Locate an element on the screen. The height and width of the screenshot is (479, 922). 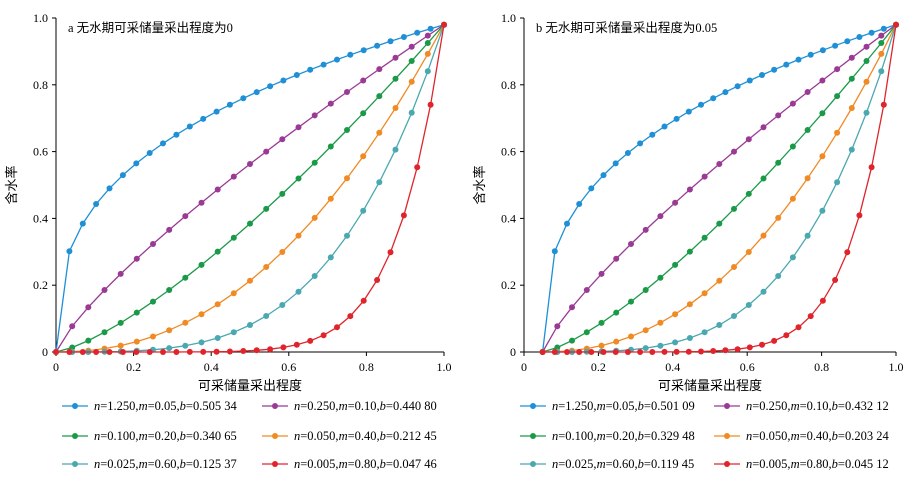
legend-label: n=1.250,m=0.05,b=0.505 34 is located at coordinates (165, 406).